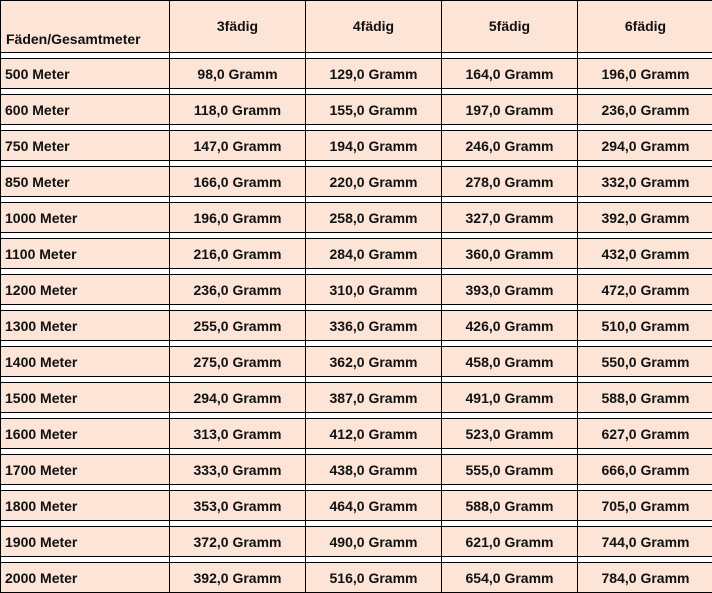  I want to click on length-cell: 500 Meter, so click(85, 74).